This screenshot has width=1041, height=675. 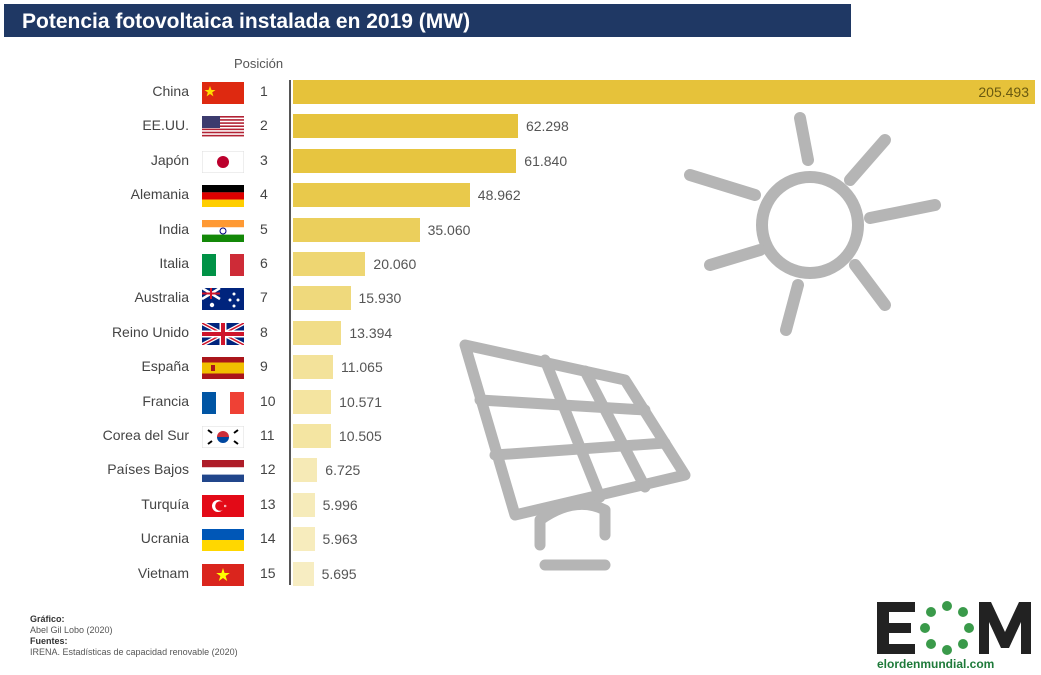 I want to click on category-label: Corea del Sur, so click(x=145, y=435).